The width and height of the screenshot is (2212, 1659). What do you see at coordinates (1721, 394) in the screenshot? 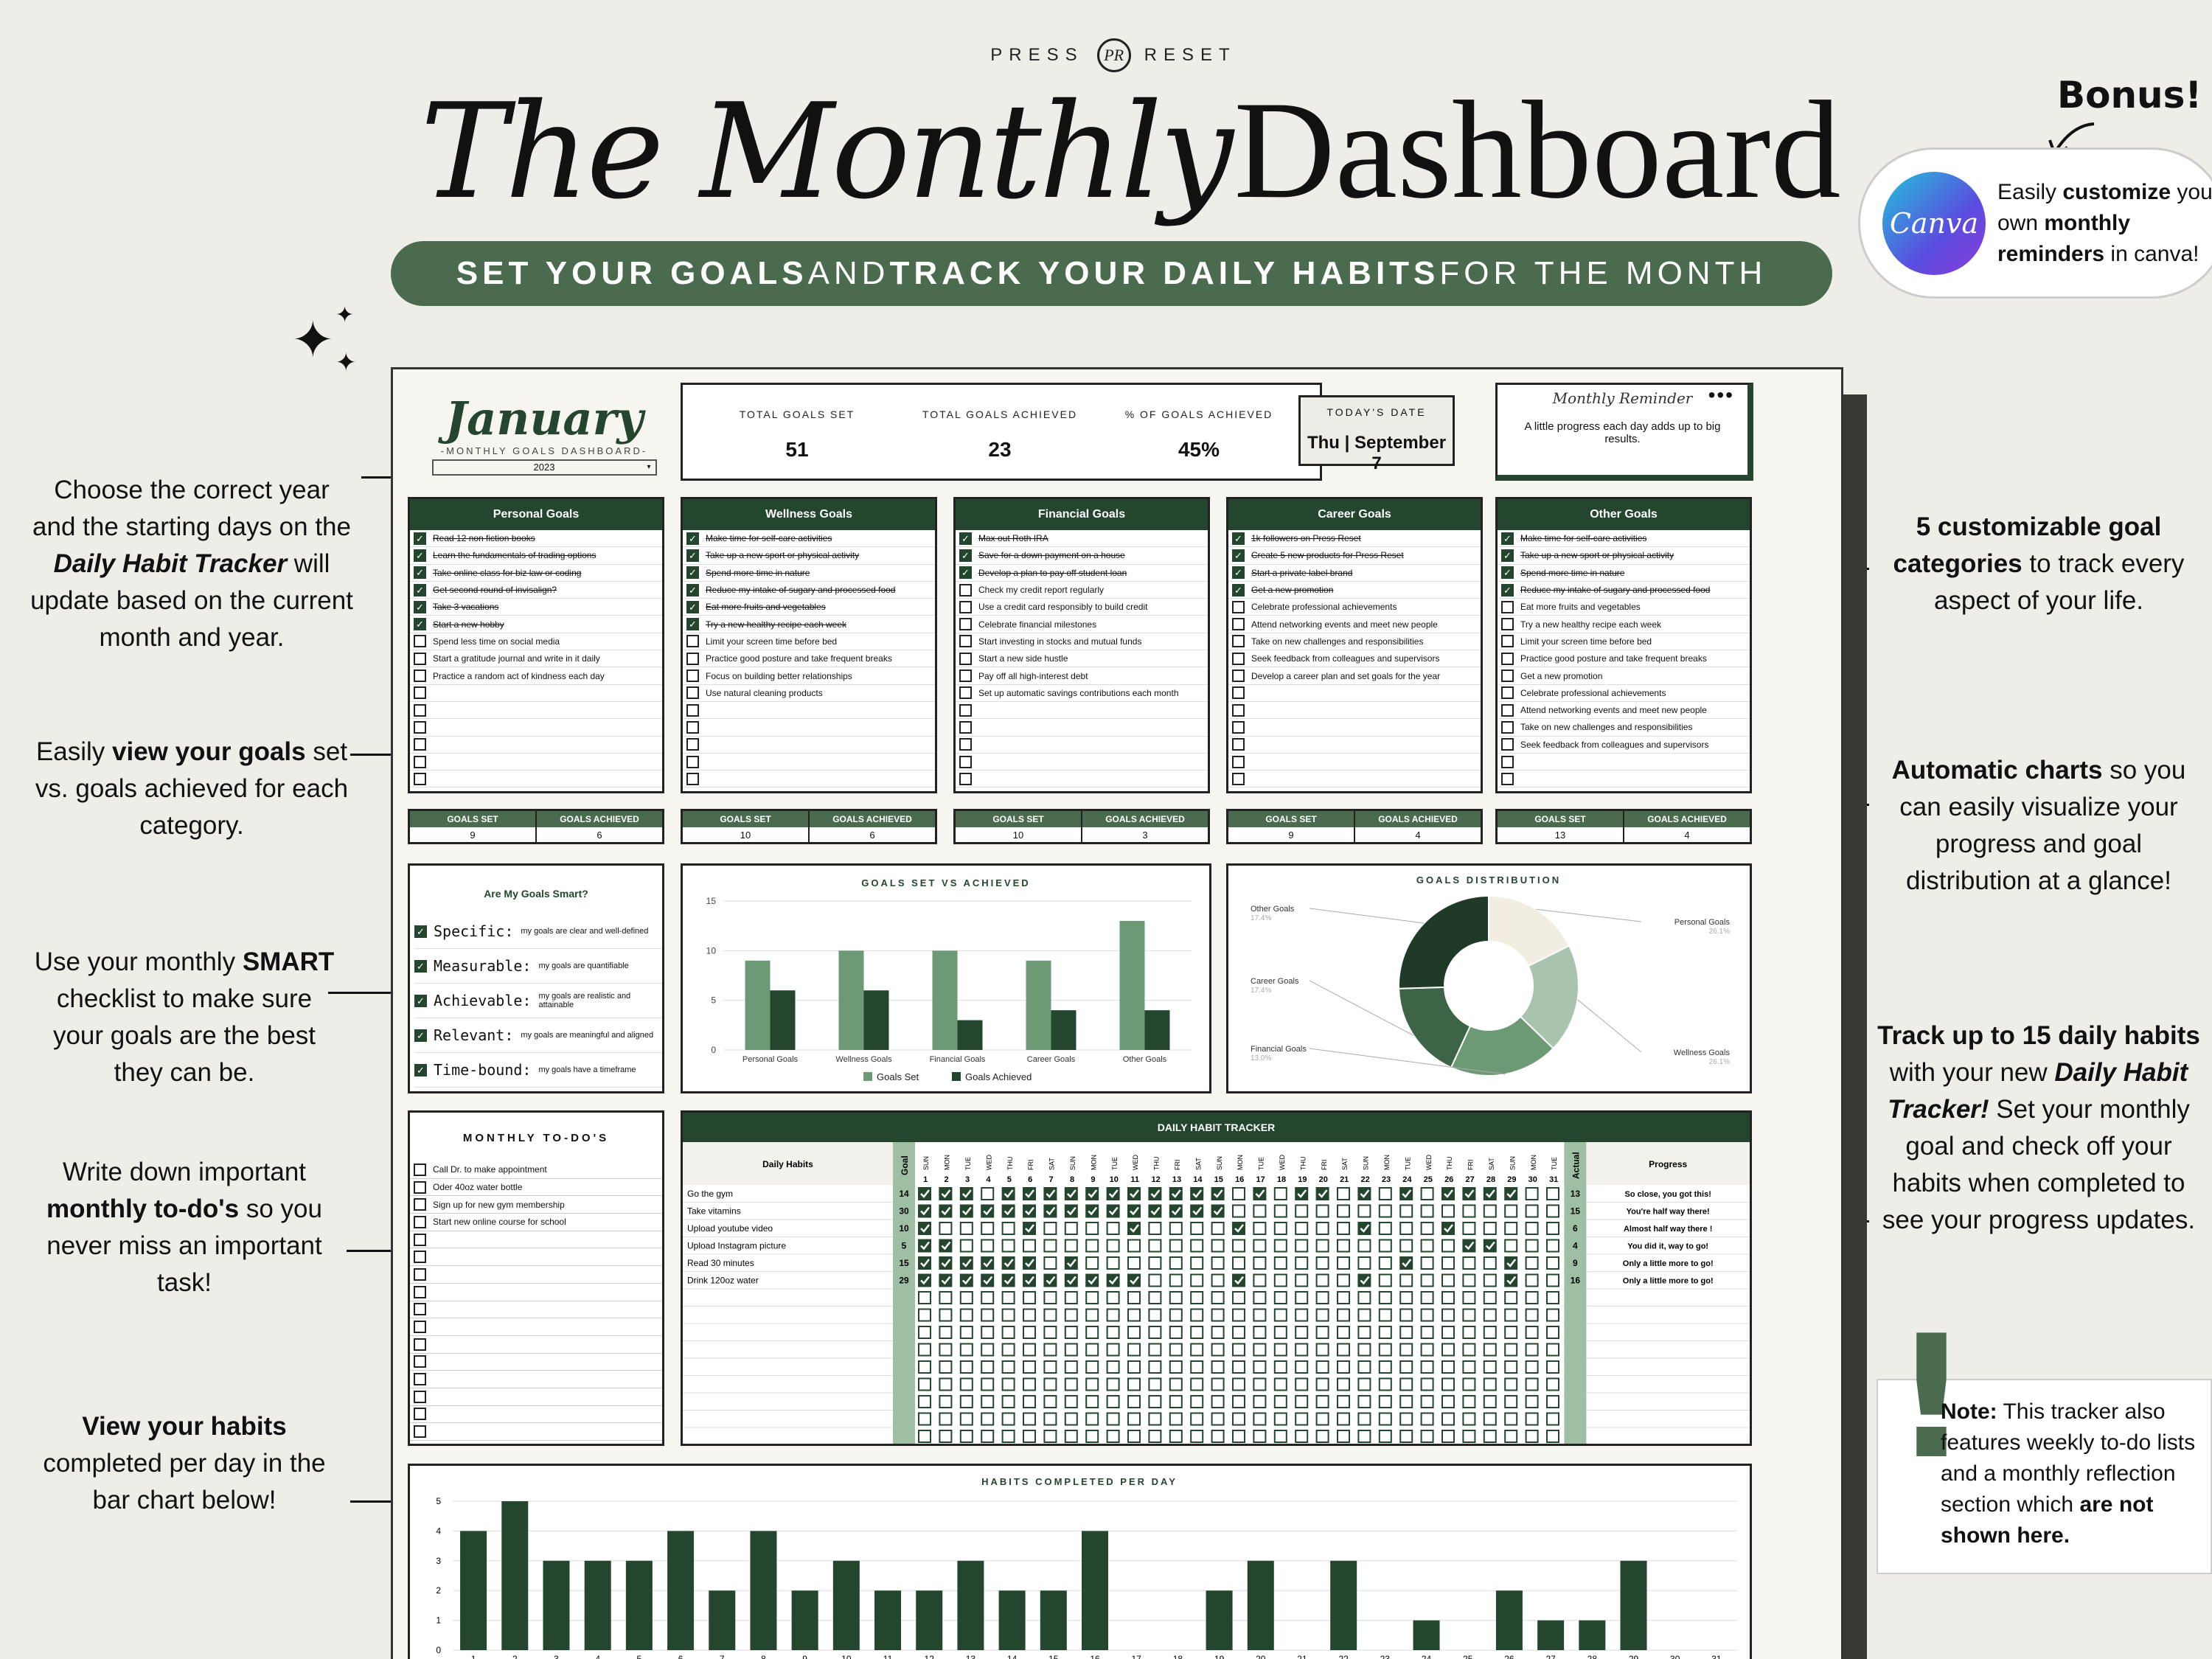
I see `more-icon: •••` at bounding box center [1721, 394].